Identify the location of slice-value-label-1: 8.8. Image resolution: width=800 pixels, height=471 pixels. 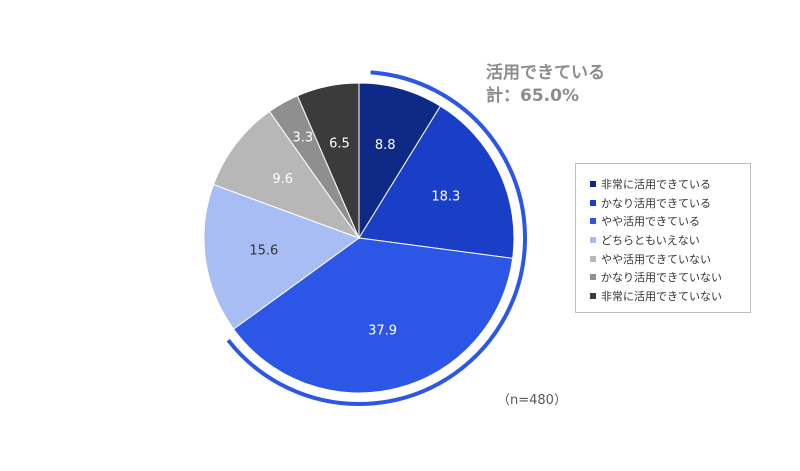
(385, 145).